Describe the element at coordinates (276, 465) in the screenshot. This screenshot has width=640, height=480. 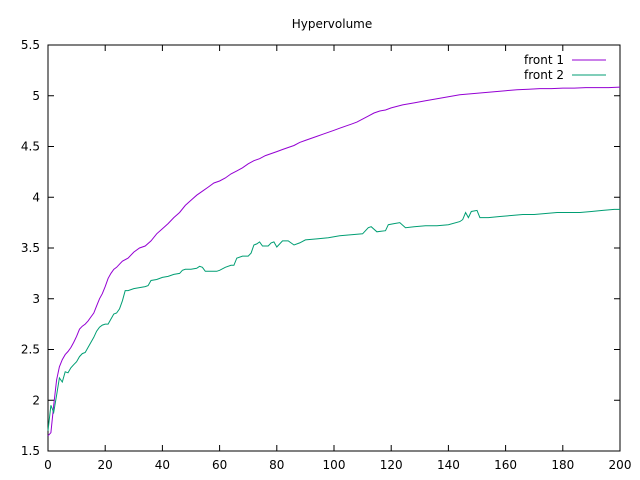
I see `x-tick-label: 80` at that location.